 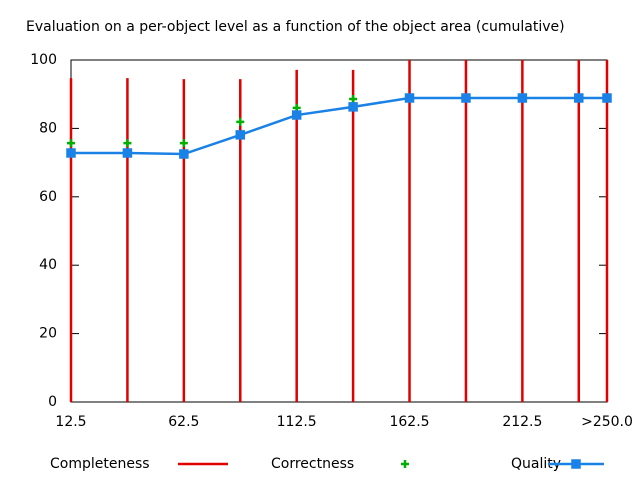 I want to click on x-tick-label: 212.5, so click(x=522, y=422).